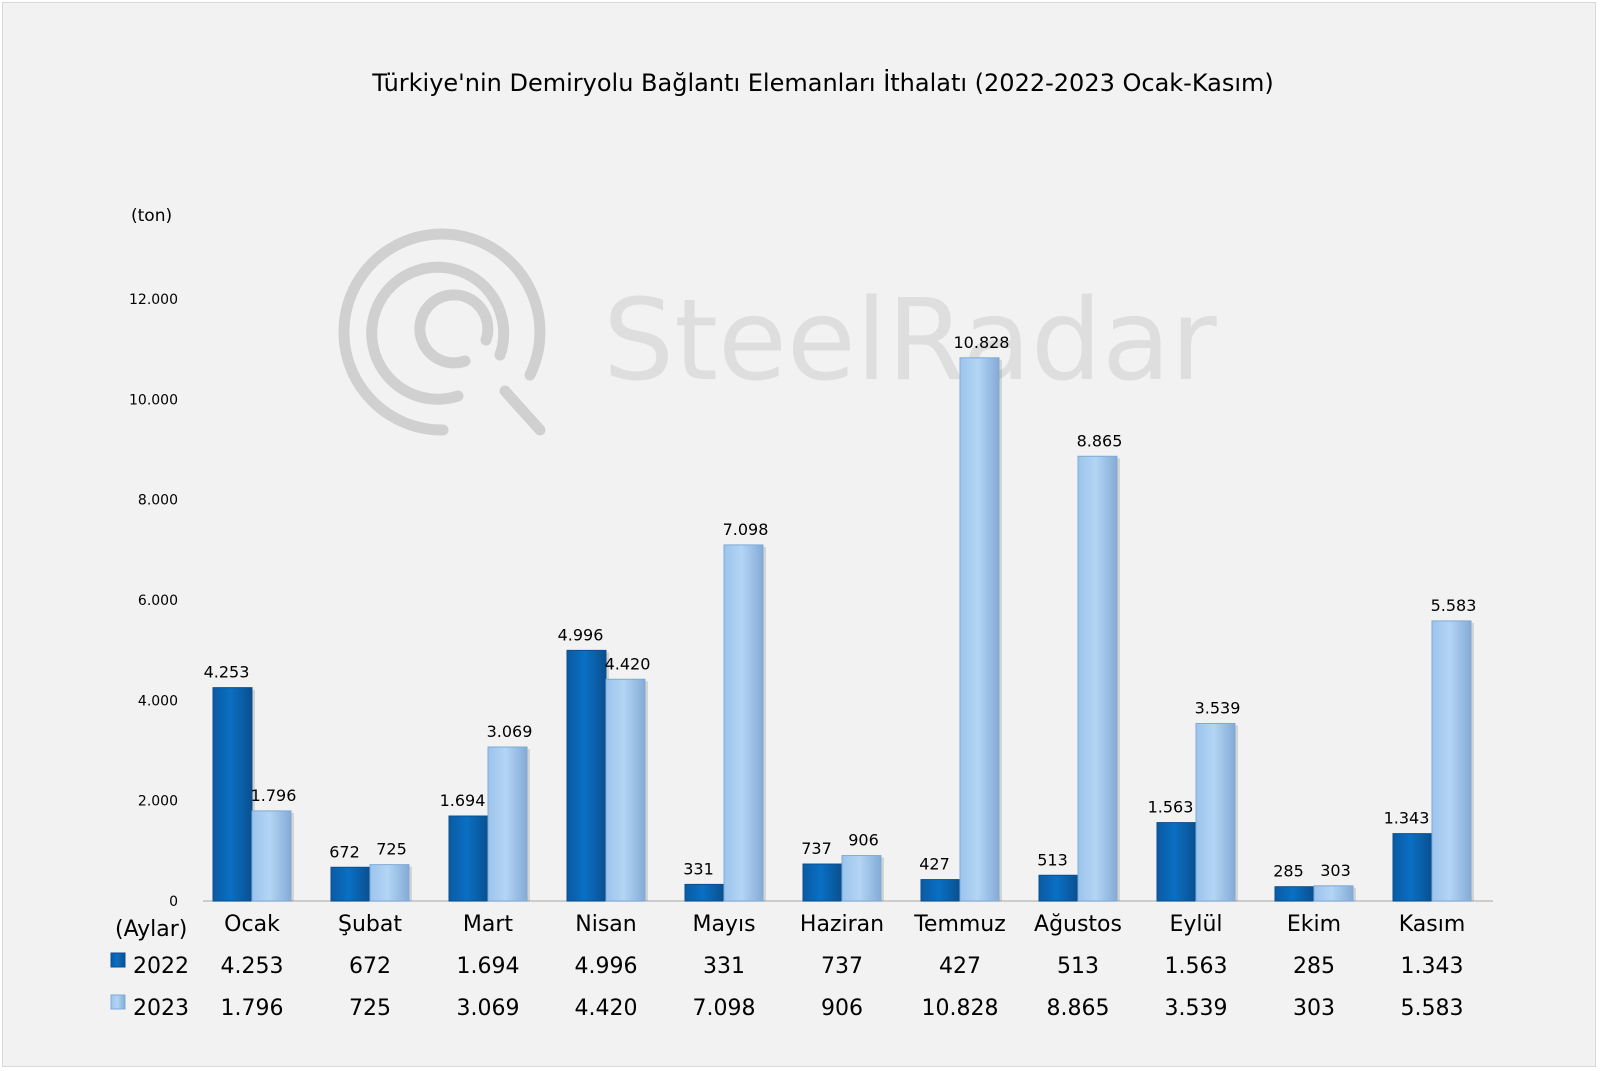 This screenshot has width=1600, height=1071. I want to click on y-tick-label: 2.000, so click(158, 802).